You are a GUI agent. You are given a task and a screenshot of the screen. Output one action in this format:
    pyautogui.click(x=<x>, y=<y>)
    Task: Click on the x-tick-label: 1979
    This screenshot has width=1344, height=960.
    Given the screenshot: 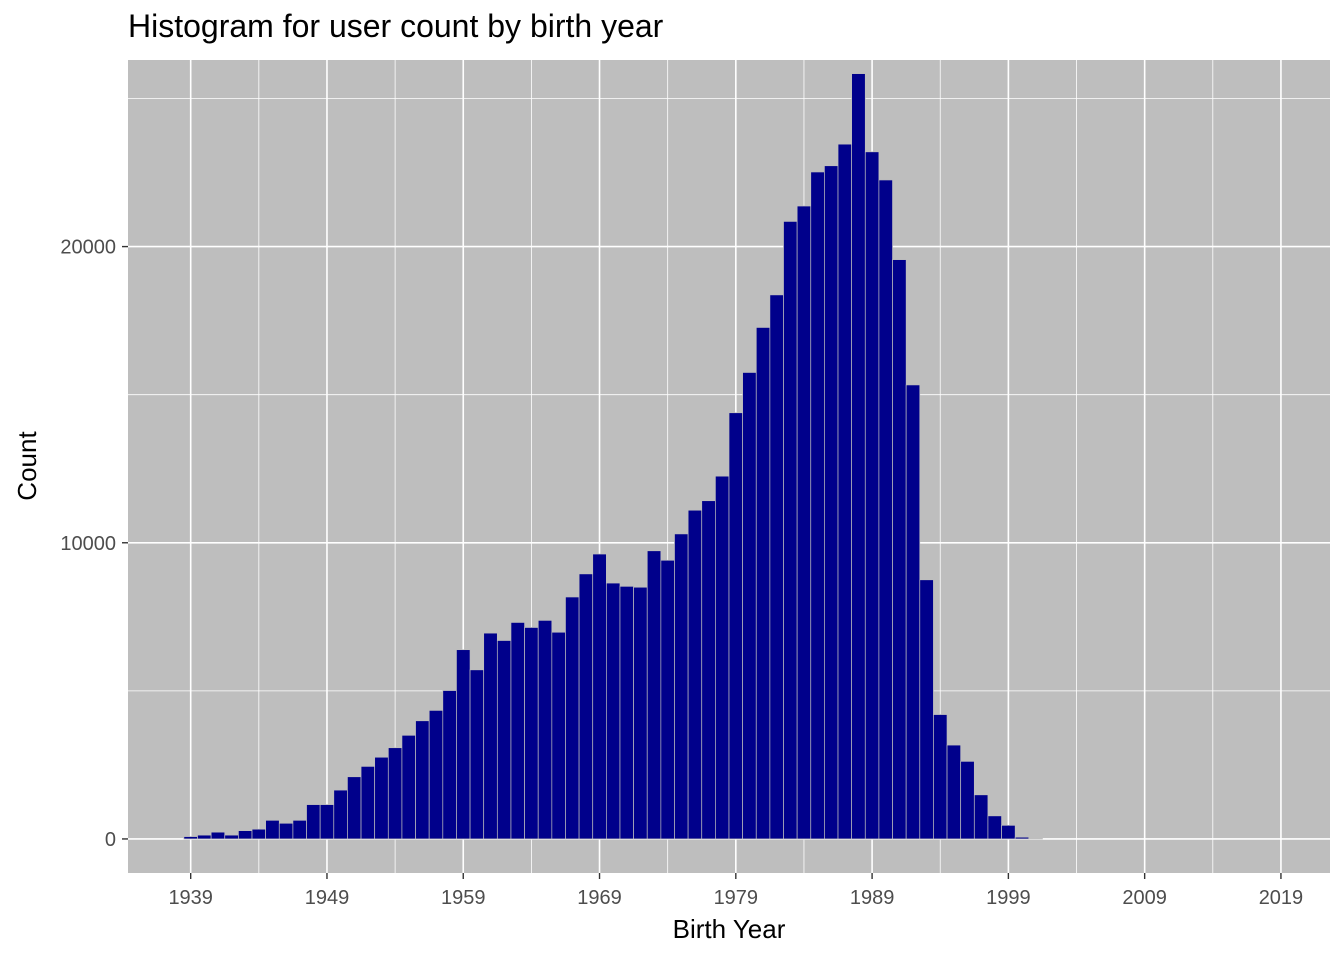 What is the action you would take?
    pyautogui.click(x=736, y=898)
    